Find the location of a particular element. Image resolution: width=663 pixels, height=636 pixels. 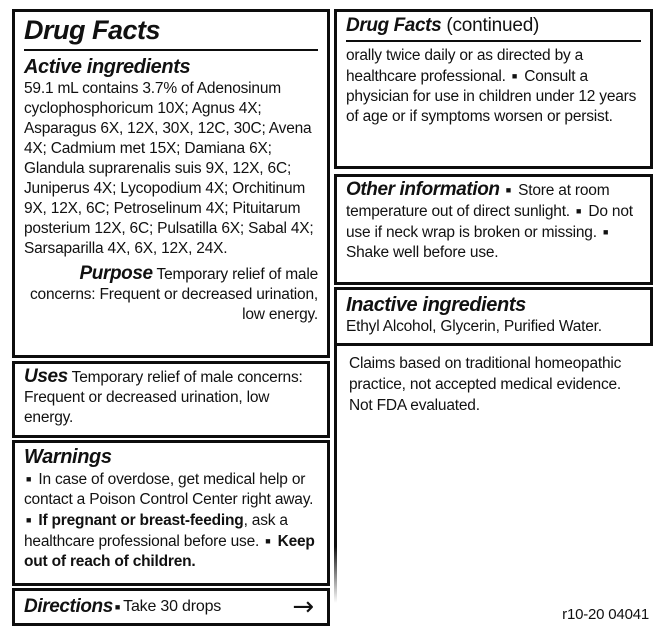

directions-heading: Directions is located at coordinates (68, 606).